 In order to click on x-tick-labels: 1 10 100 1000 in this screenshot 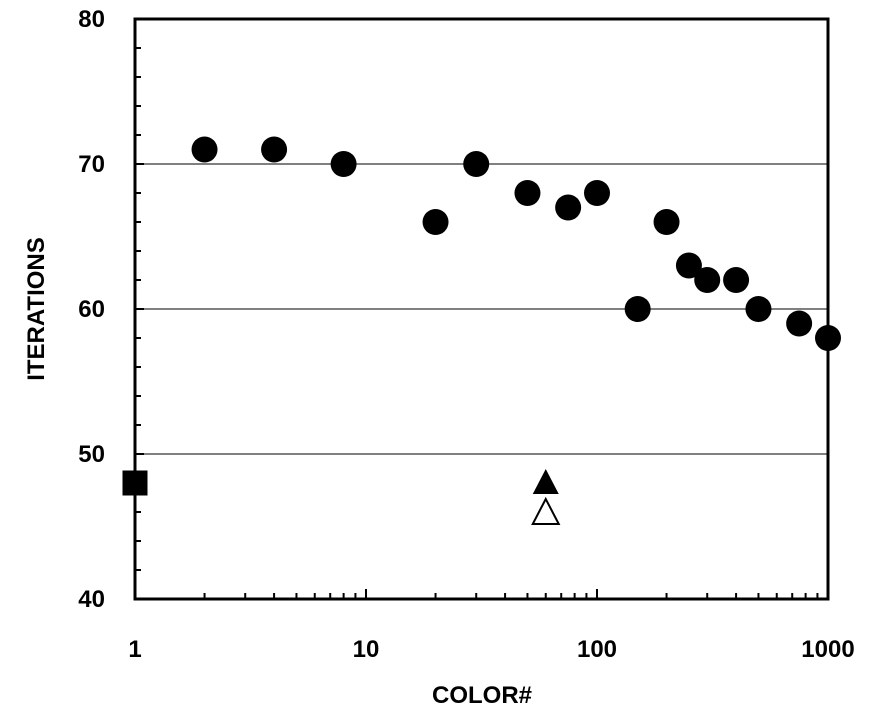, I will do `click(491, 649)`.